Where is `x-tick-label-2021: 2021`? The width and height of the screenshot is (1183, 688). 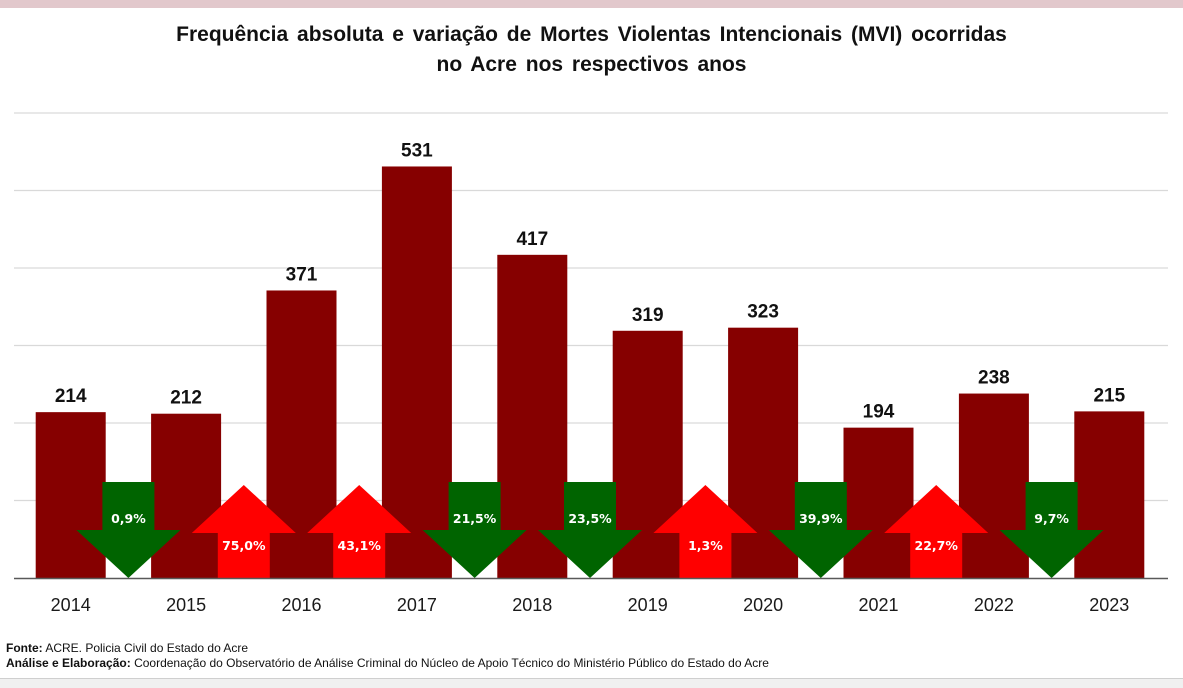
x-tick-label-2021: 2021 is located at coordinates (878, 605).